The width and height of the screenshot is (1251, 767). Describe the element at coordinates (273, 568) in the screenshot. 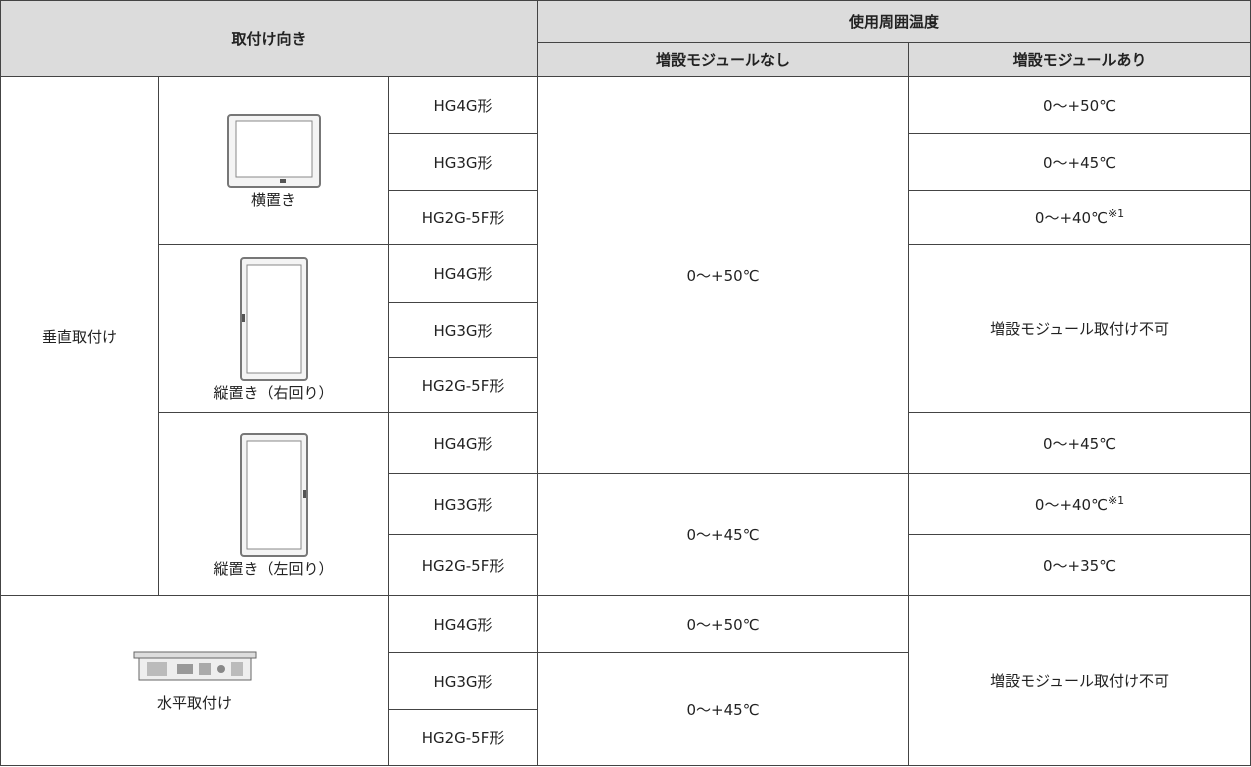

I see `orientation-label: 縦置き（左回り）` at that location.